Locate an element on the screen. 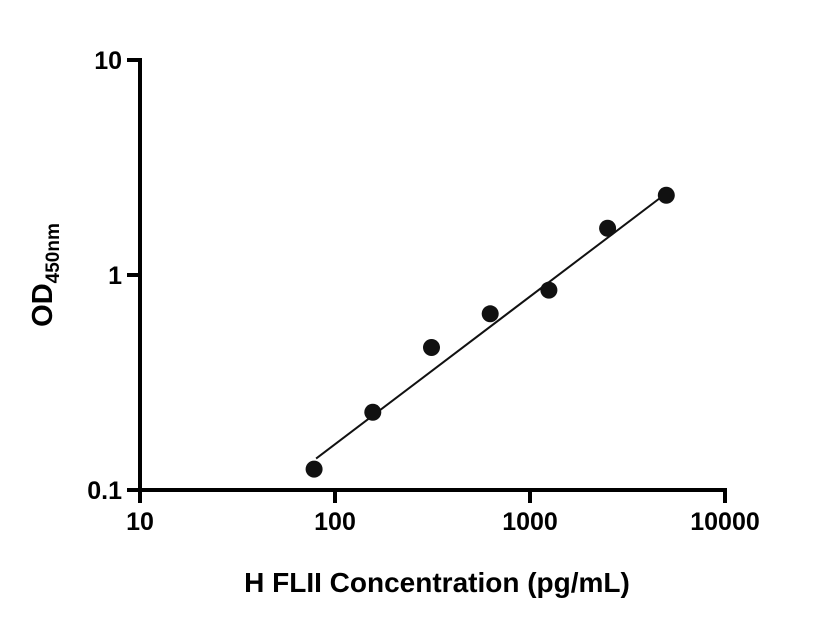 The image size is (816, 640). x-tick-label: 10000 is located at coordinates (725, 522).